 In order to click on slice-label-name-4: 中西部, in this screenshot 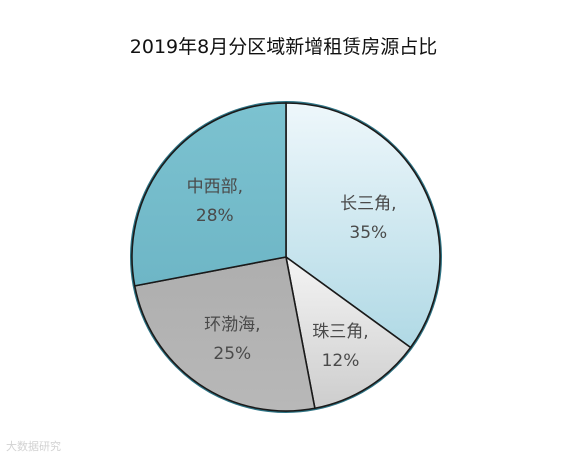, I will do `click(215, 187)`.